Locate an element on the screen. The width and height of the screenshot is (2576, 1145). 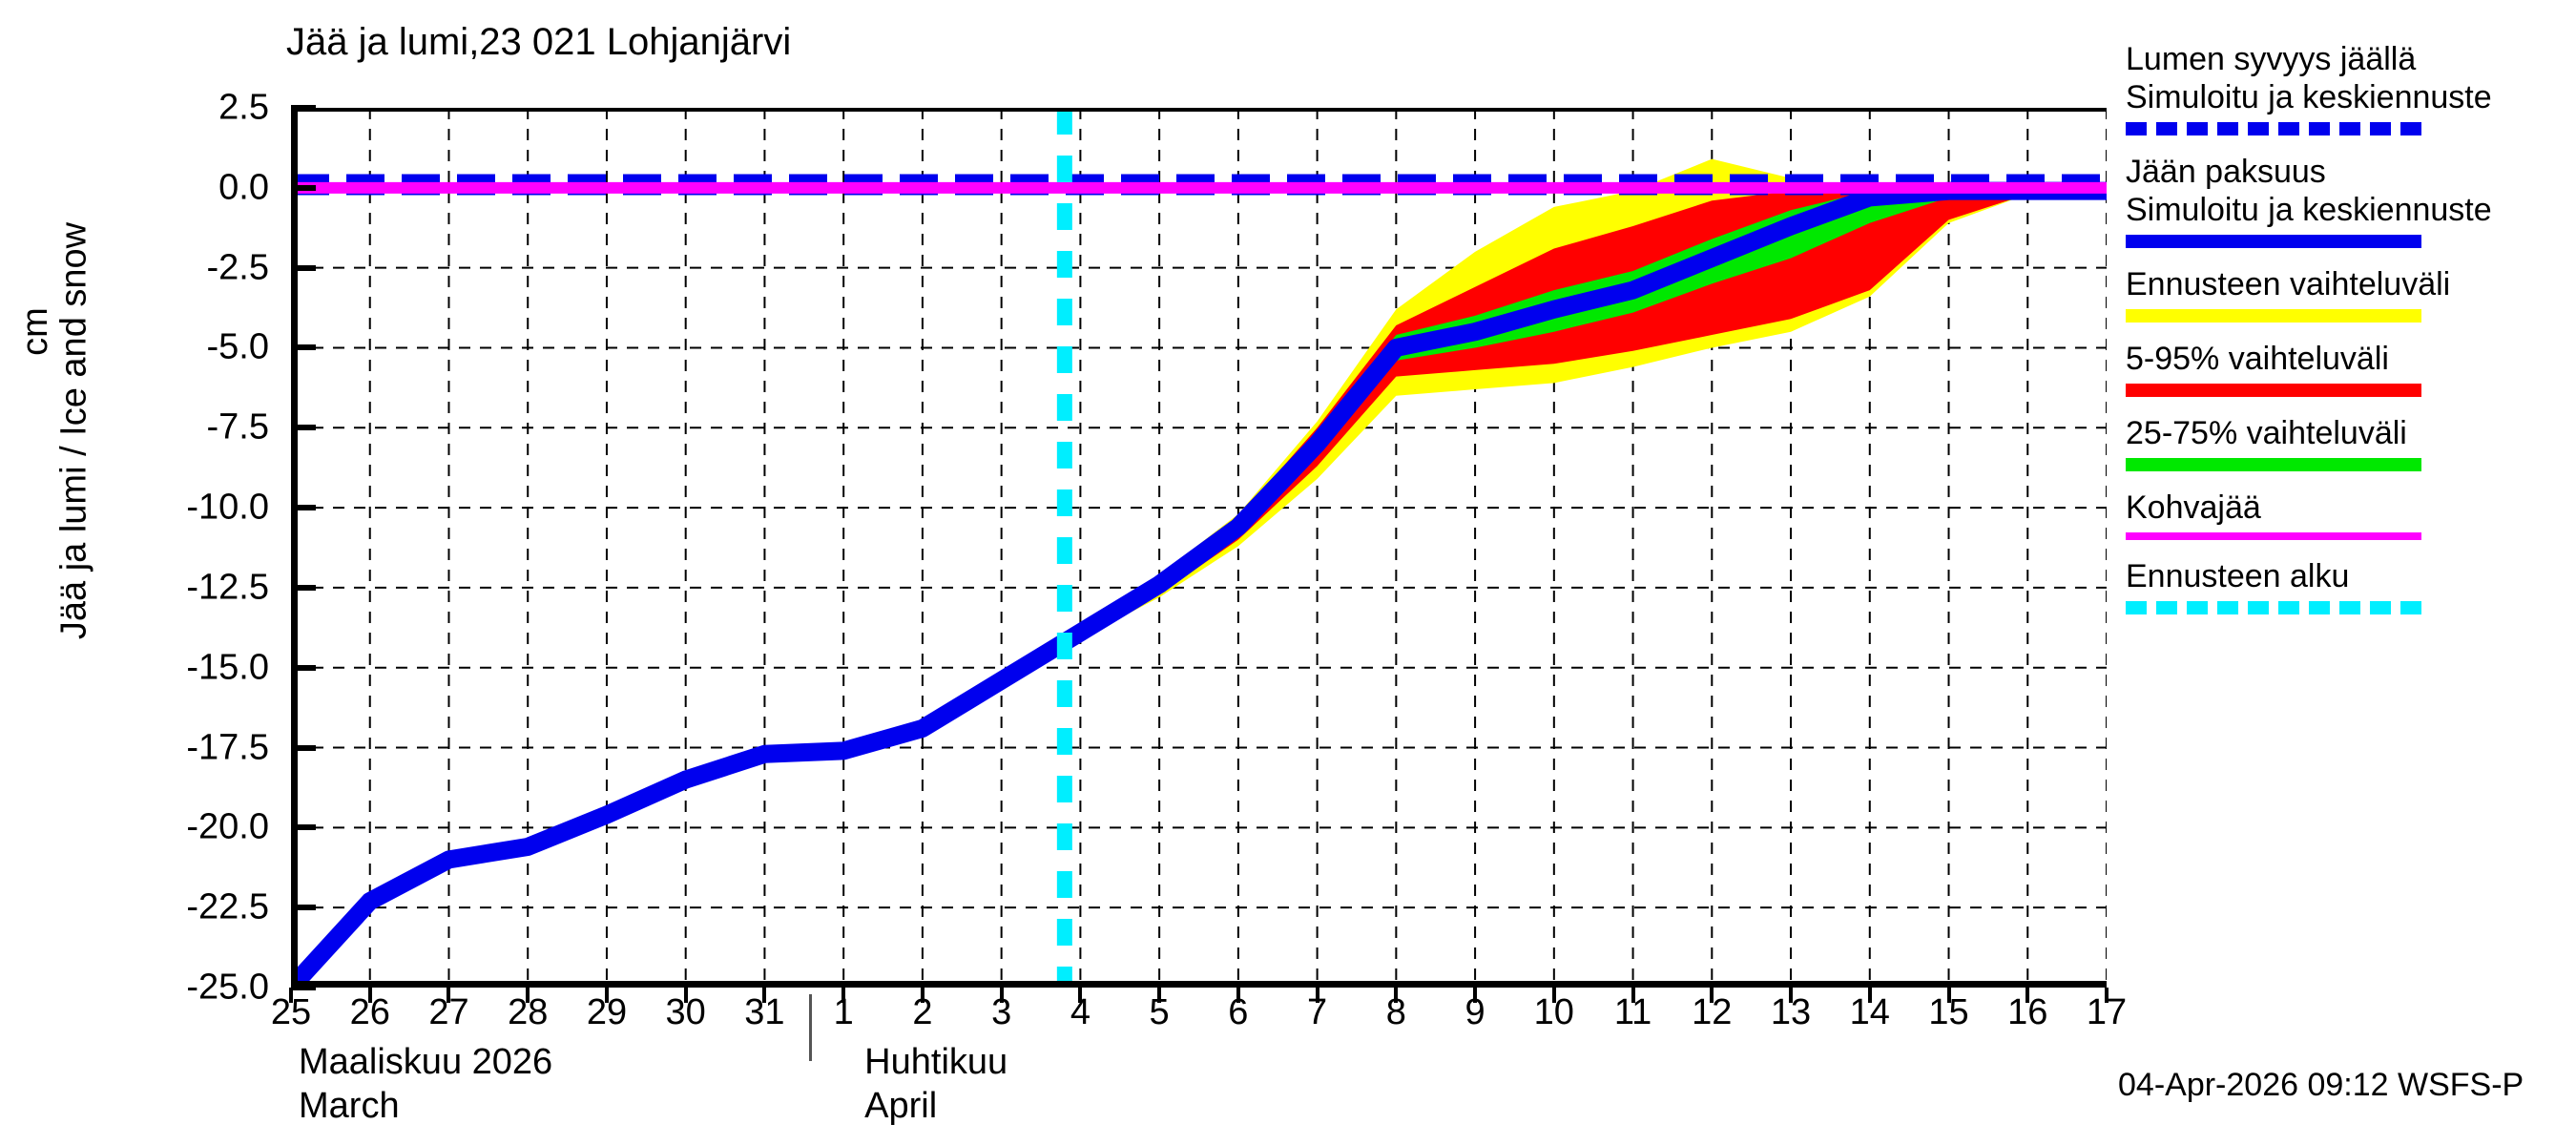
y-tick-label: -7.5 is located at coordinates (237, 427).